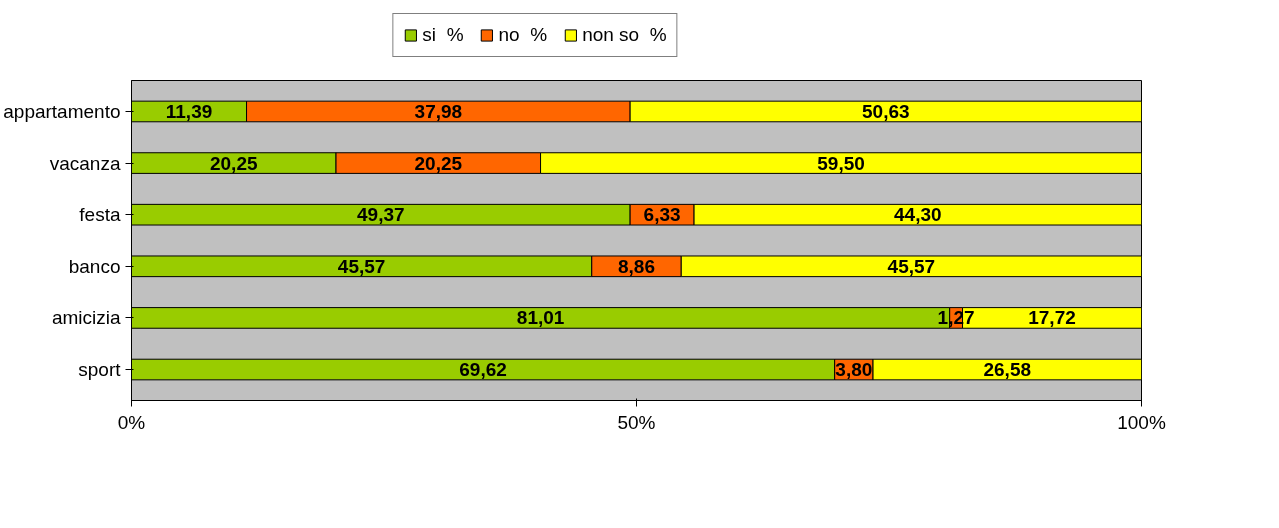 Image resolution: width=1279 pixels, height=528 pixels. What do you see at coordinates (624, 35) in the screenshot?
I see `legend-label: non so %` at bounding box center [624, 35].